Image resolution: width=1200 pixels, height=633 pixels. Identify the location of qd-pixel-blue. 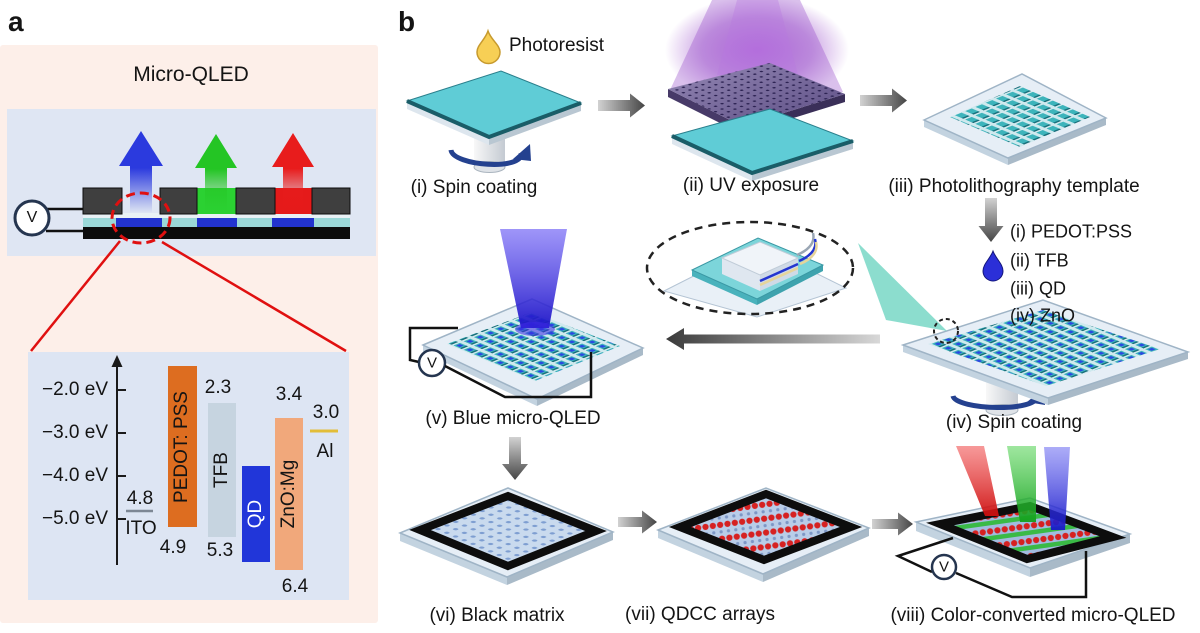
(139, 223).